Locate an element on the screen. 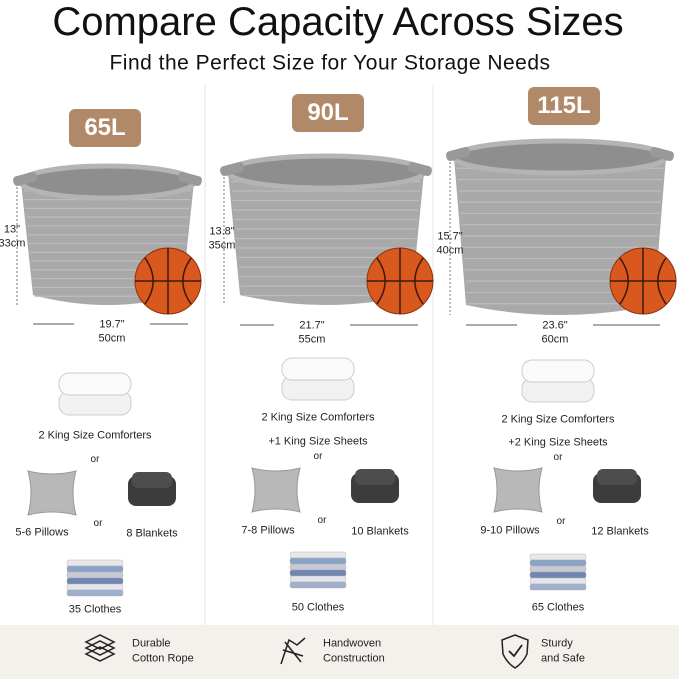  width-inches: 23.6" is located at coordinates (555, 325).